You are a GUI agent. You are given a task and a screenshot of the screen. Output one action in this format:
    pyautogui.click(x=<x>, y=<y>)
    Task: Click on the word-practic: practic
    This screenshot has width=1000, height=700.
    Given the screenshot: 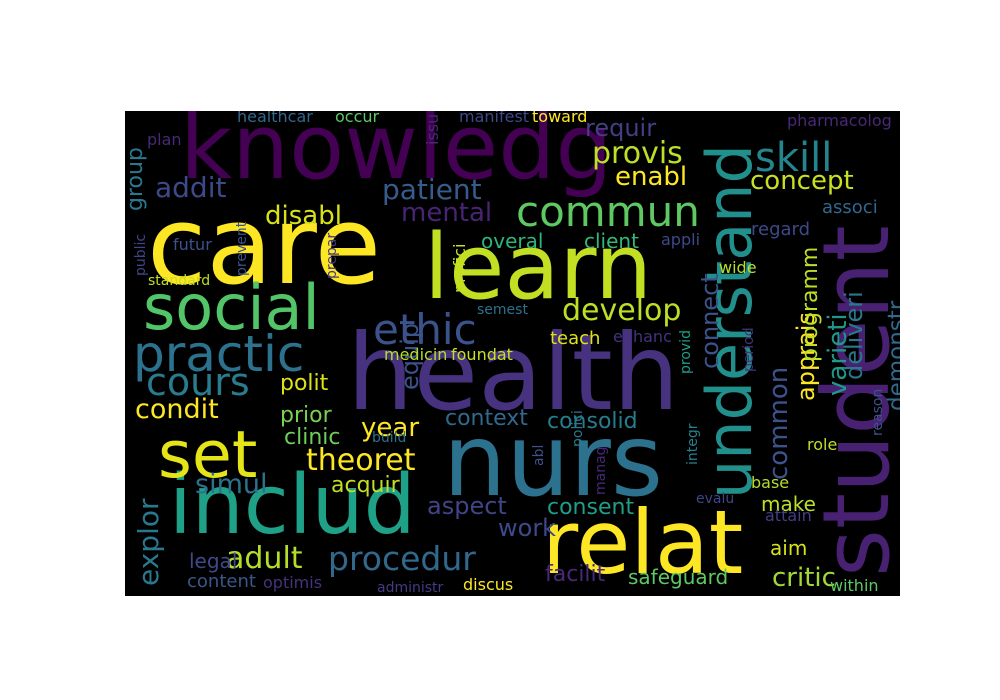 What is the action you would take?
    pyautogui.click(x=219, y=354)
    